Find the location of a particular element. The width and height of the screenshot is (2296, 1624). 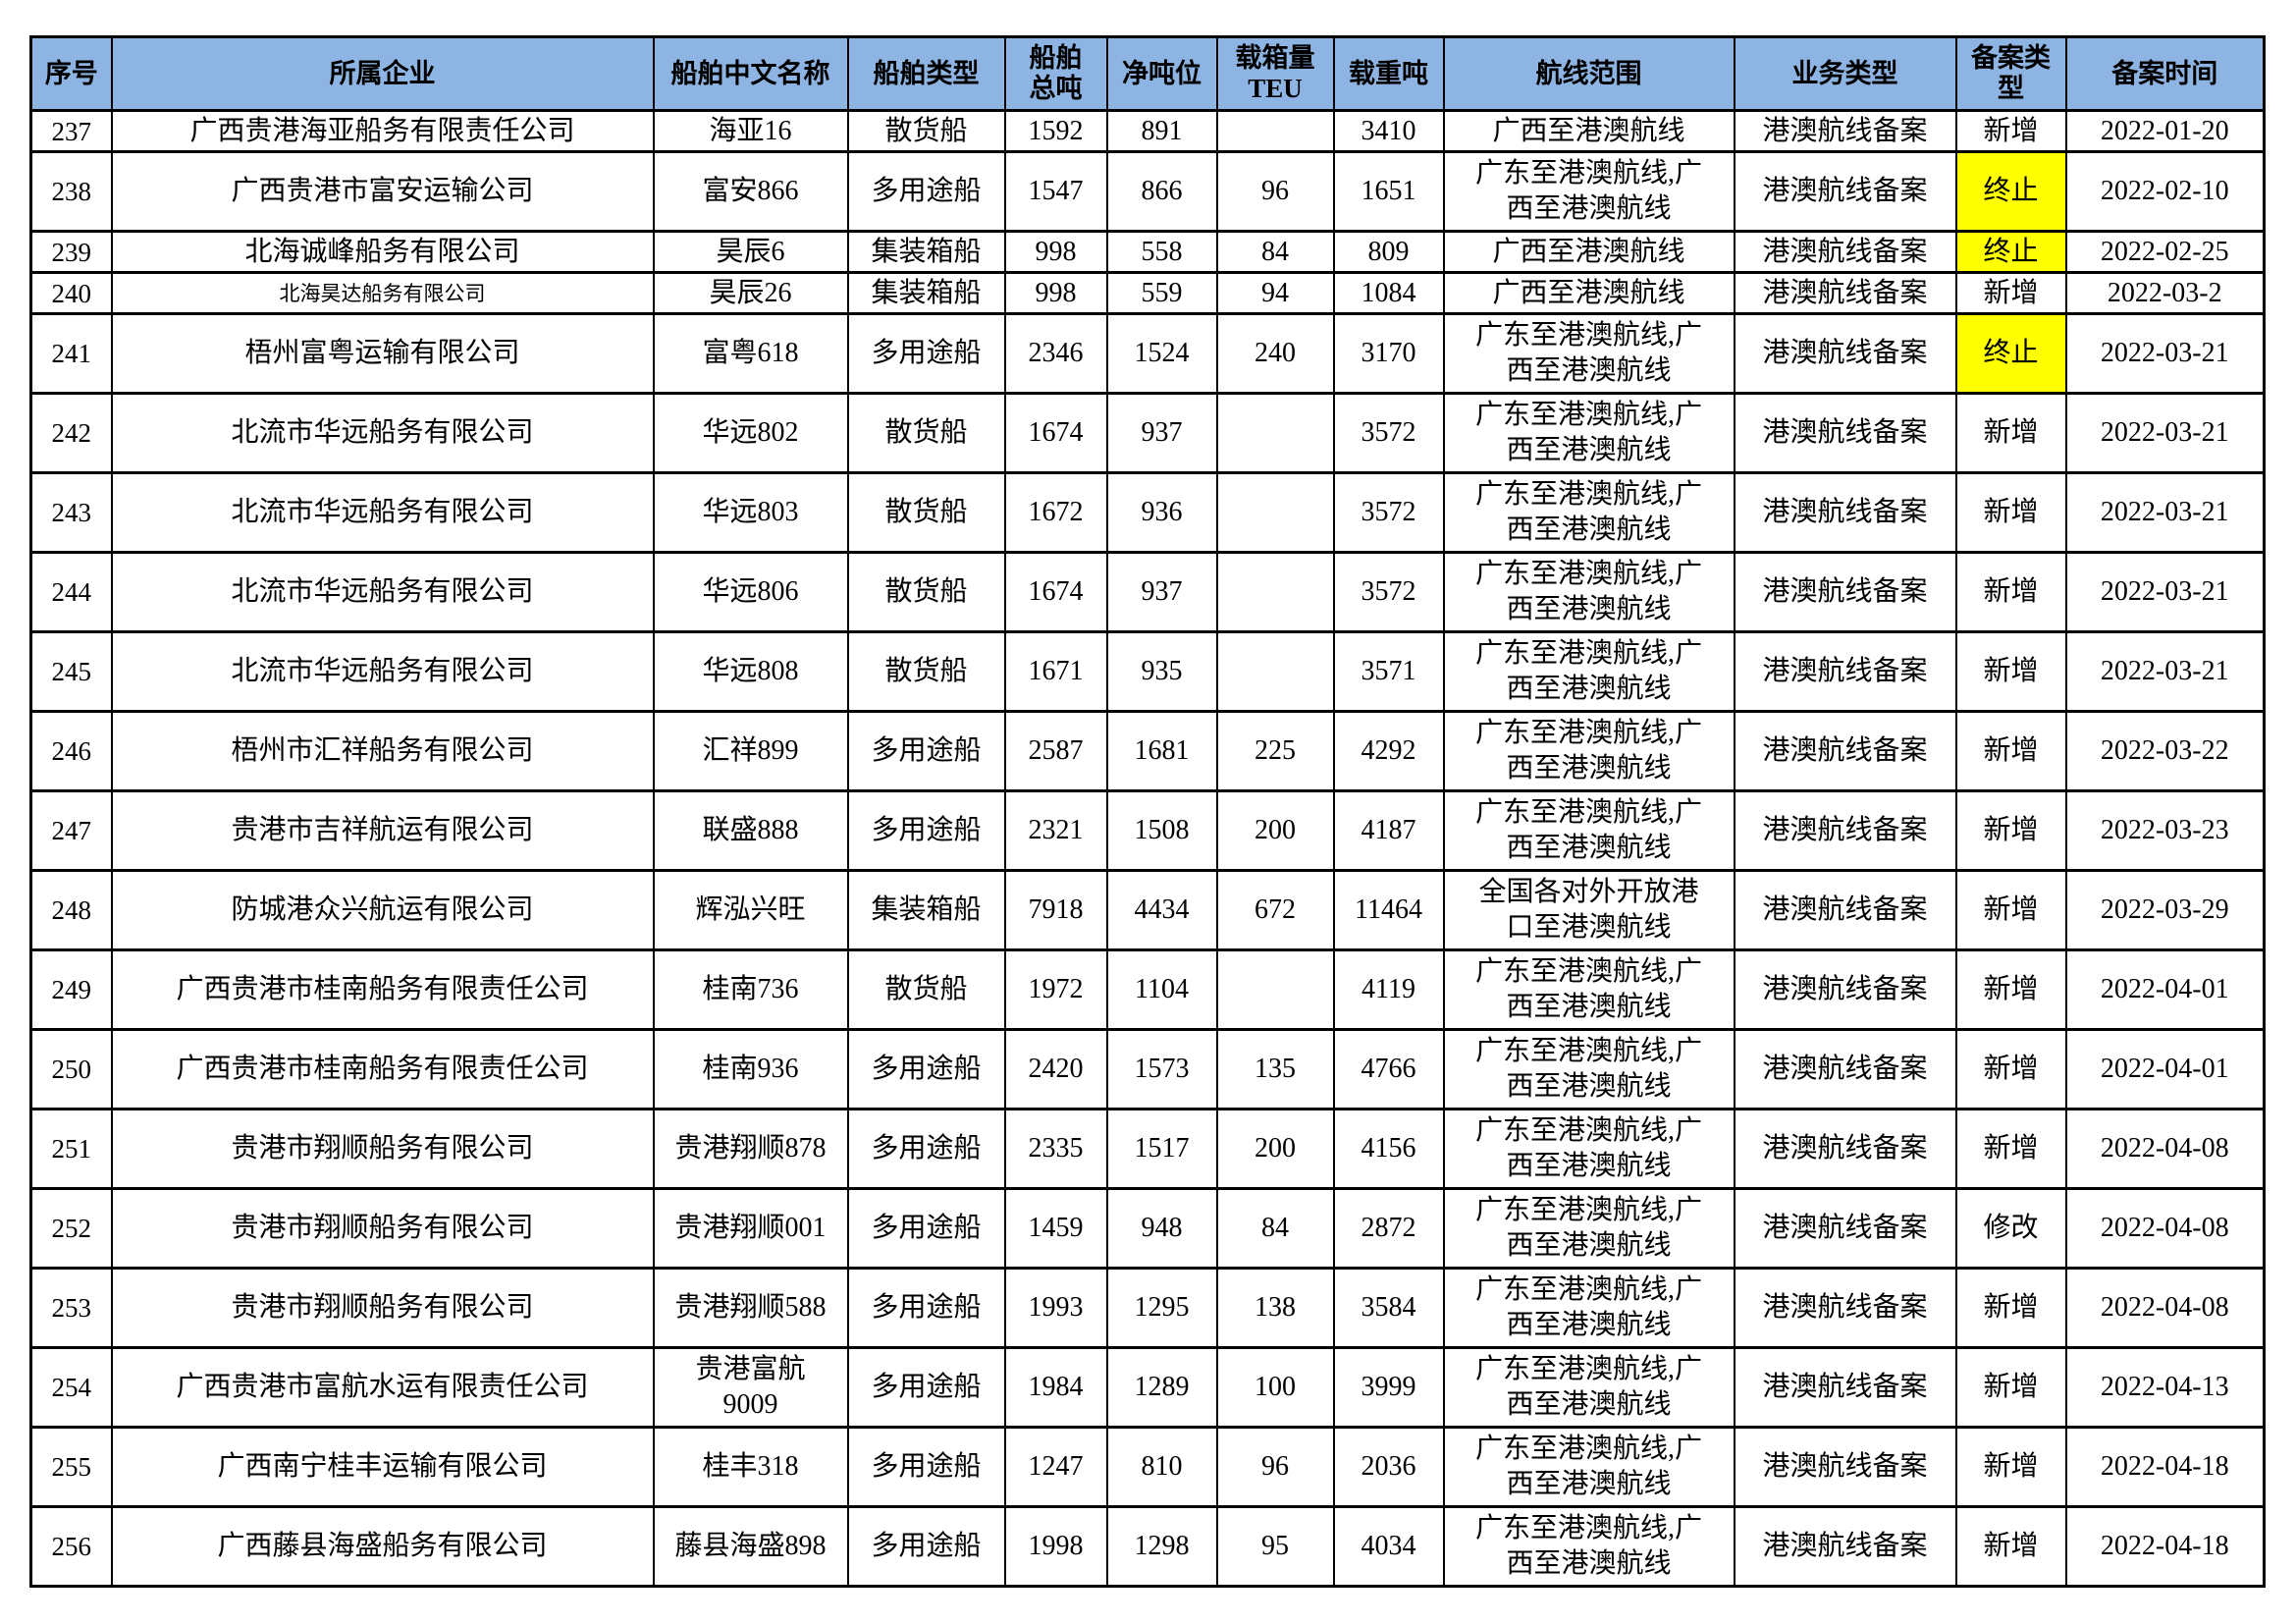

cell-gross: 2420 is located at coordinates (1056, 1069).